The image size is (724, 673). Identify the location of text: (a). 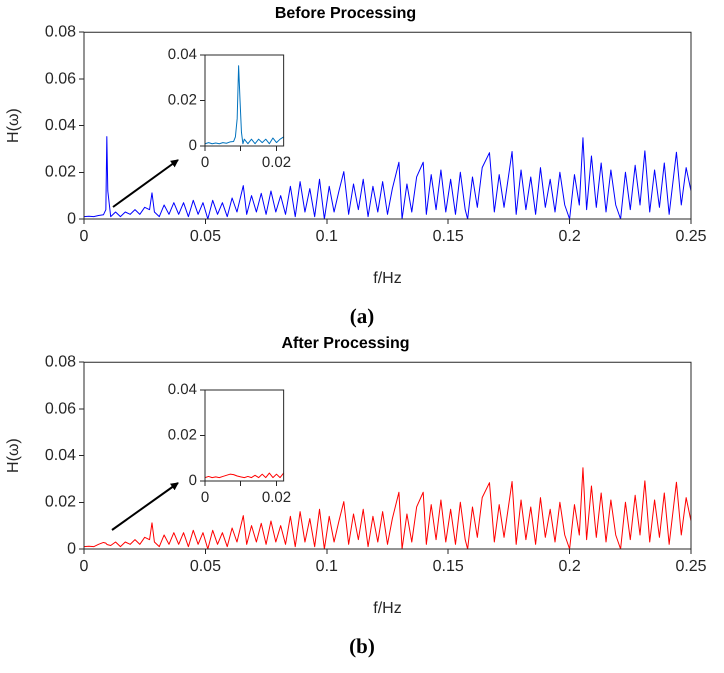
(362, 316).